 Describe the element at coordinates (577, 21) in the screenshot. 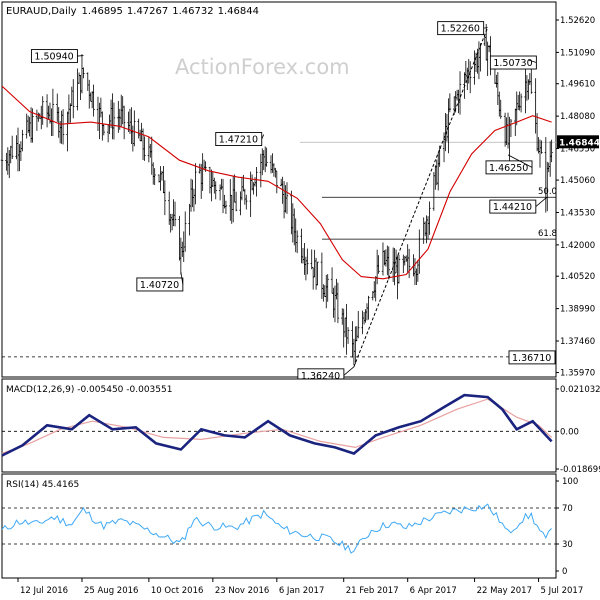

I see `price-tick-label: 1.52620` at that location.